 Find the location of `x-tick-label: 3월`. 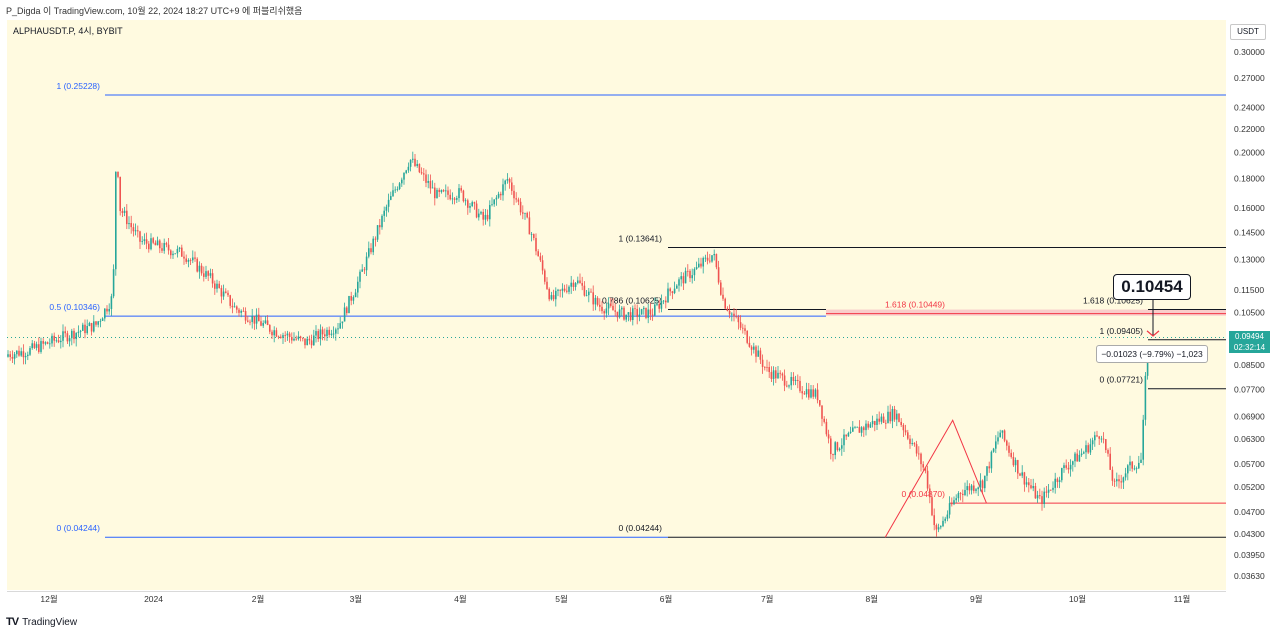

x-tick-label: 3월 is located at coordinates (356, 599).